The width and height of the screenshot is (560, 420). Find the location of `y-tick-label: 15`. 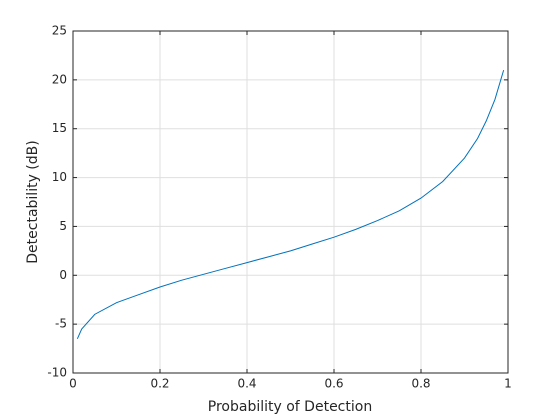

y-tick-label: 15 is located at coordinates (59, 128).